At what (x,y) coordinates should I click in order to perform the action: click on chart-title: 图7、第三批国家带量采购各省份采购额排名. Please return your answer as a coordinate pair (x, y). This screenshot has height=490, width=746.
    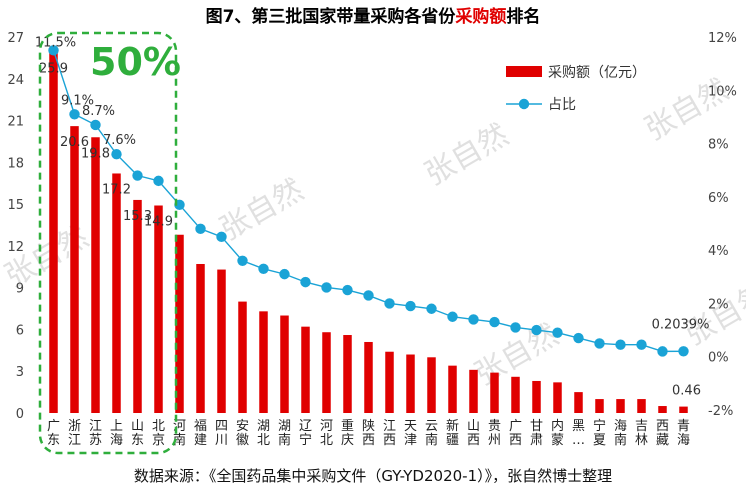
    Looking at the image, I should click on (373, 14).